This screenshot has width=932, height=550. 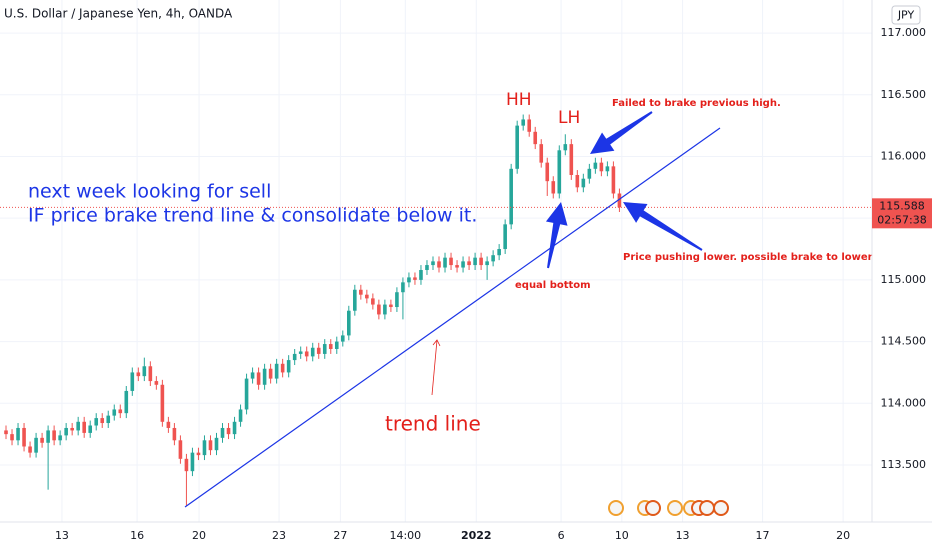 What do you see at coordinates (904, 32) in the screenshot?
I see `y-tick-label: 117.000` at bounding box center [904, 32].